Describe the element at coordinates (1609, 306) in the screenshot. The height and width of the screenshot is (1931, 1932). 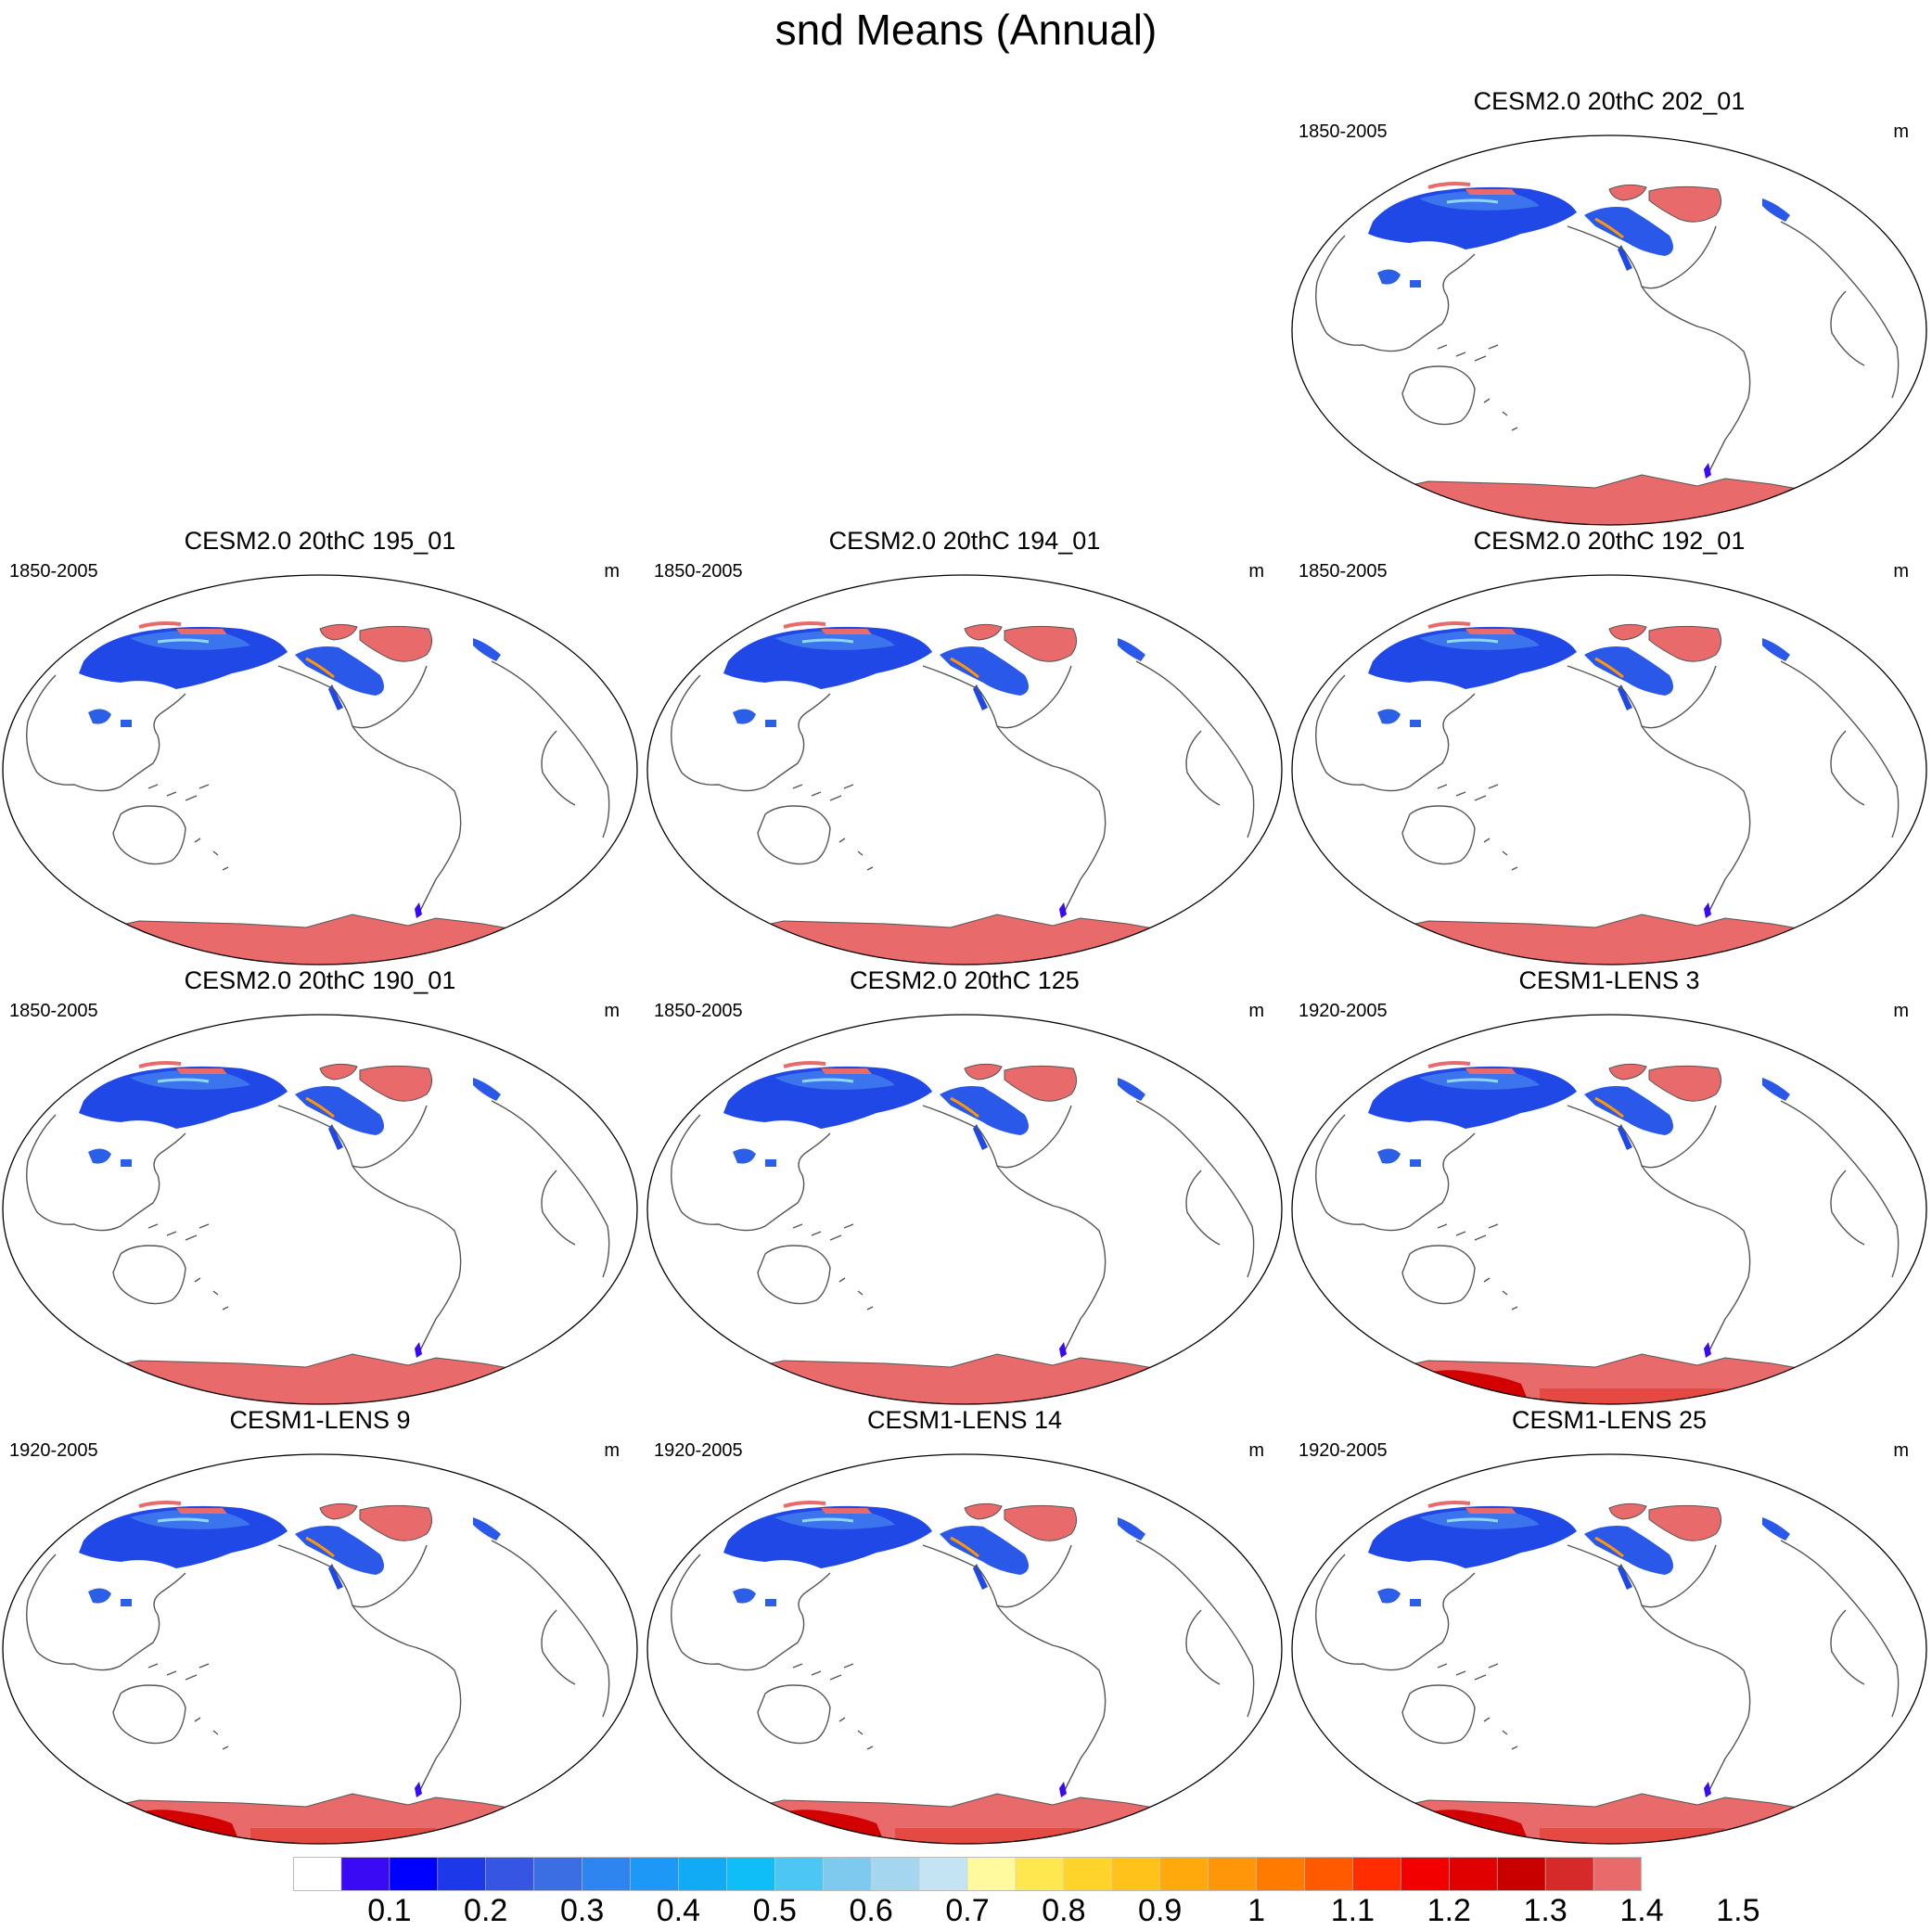
I see `map-panel: CESM2.0 20thC 202_01 1850-2005 m` at that location.